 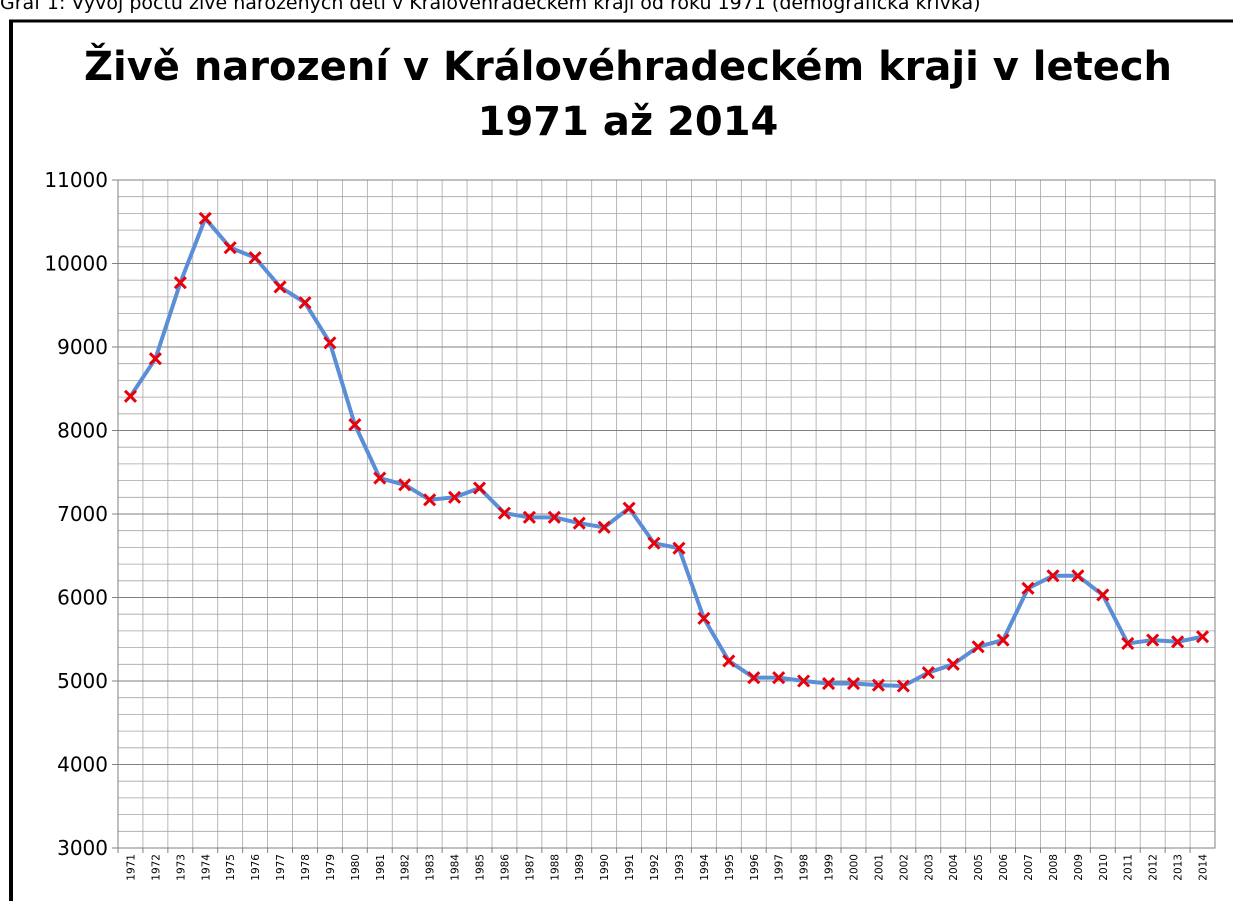 What do you see at coordinates (755, 867) in the screenshot?
I see `x-tick-label: 1996` at bounding box center [755, 867].